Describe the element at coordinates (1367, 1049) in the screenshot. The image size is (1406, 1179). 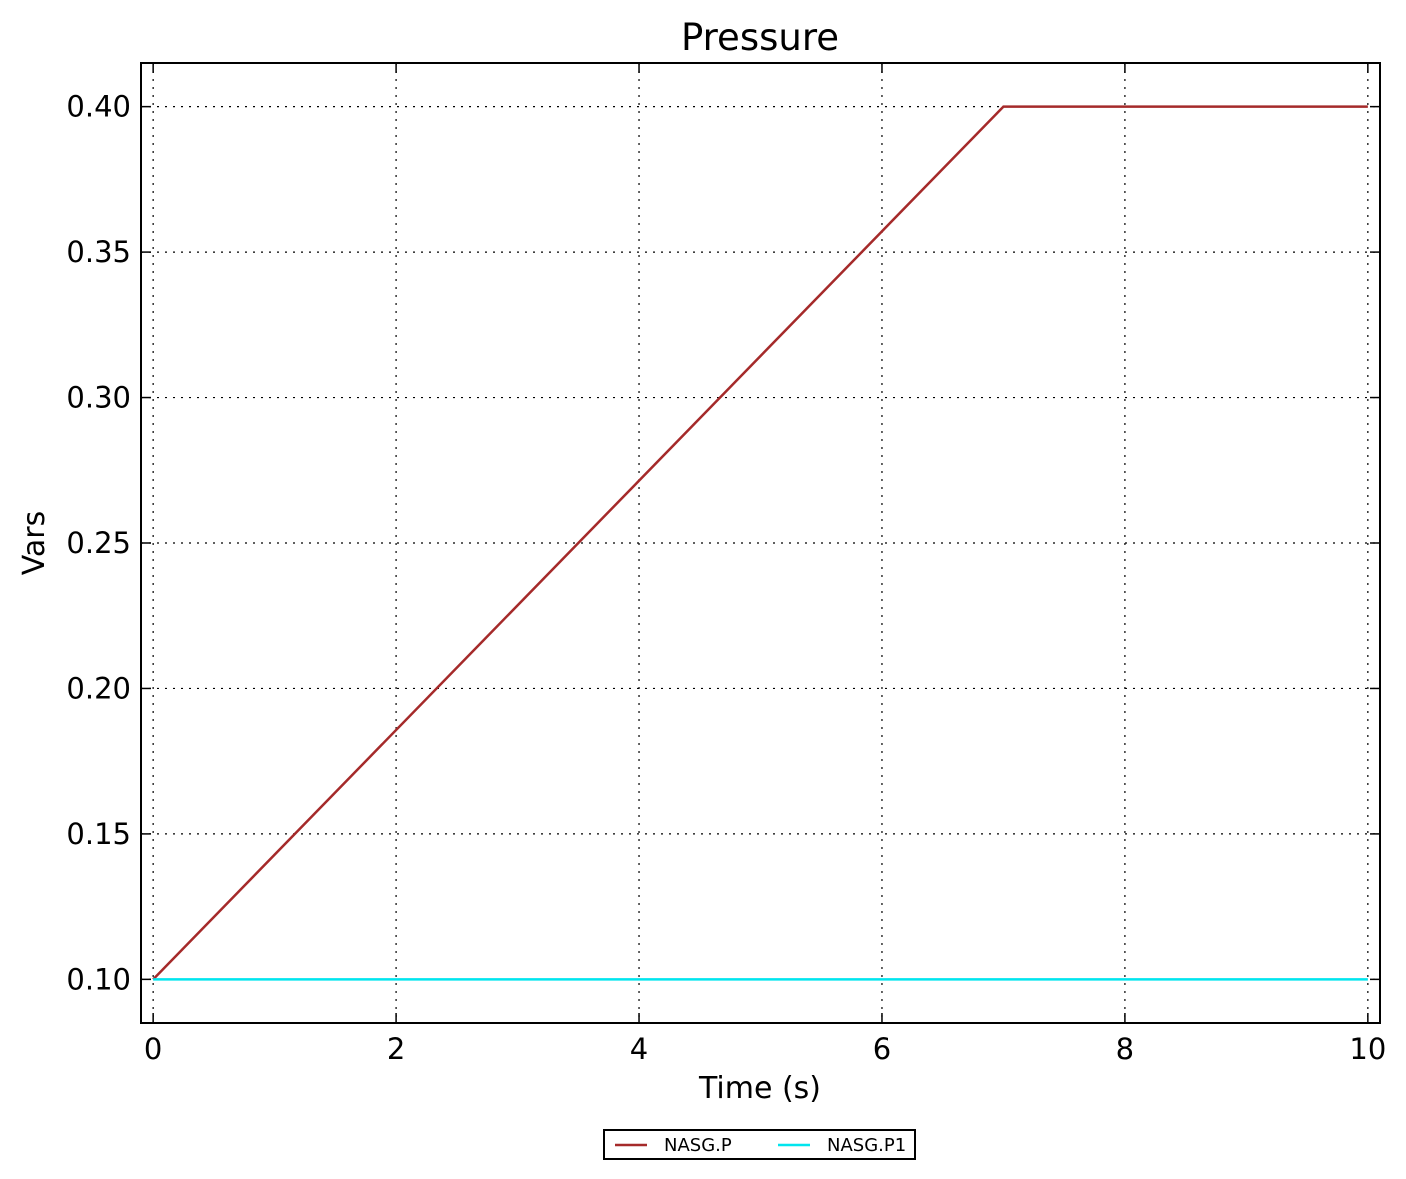
I see `x-tick-label: 10` at that location.